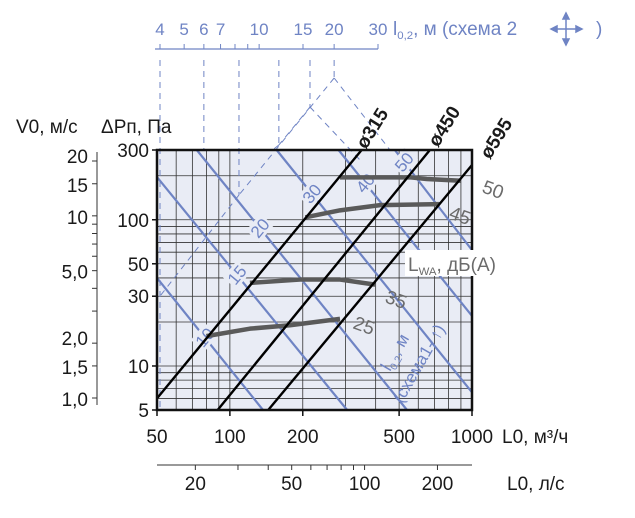  Describe the element at coordinates (138, 297) in the screenshot. I see `y-tick-label: 30` at that location.